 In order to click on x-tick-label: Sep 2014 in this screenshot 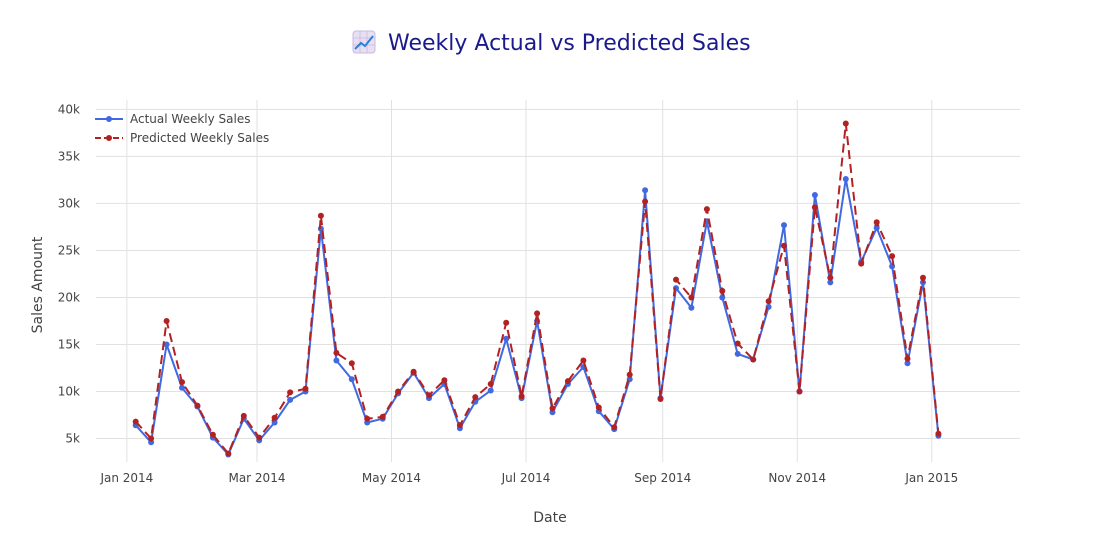, I will do `click(662, 478)`.